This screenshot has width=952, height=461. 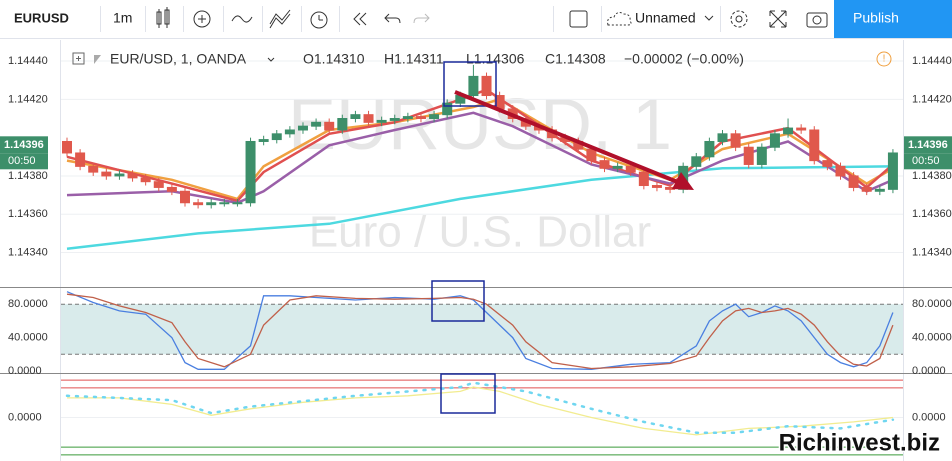 I want to click on y-tick-label: 1.14360, so click(x=932, y=214).